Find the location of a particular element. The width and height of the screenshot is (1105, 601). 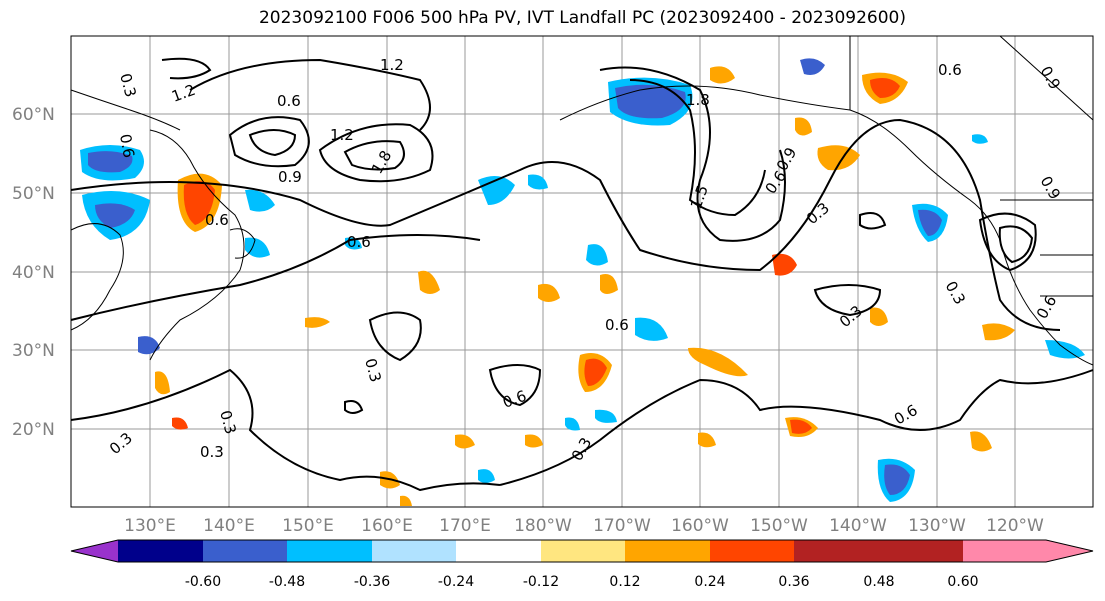

colorbar-outline is located at coordinates (582, 551).